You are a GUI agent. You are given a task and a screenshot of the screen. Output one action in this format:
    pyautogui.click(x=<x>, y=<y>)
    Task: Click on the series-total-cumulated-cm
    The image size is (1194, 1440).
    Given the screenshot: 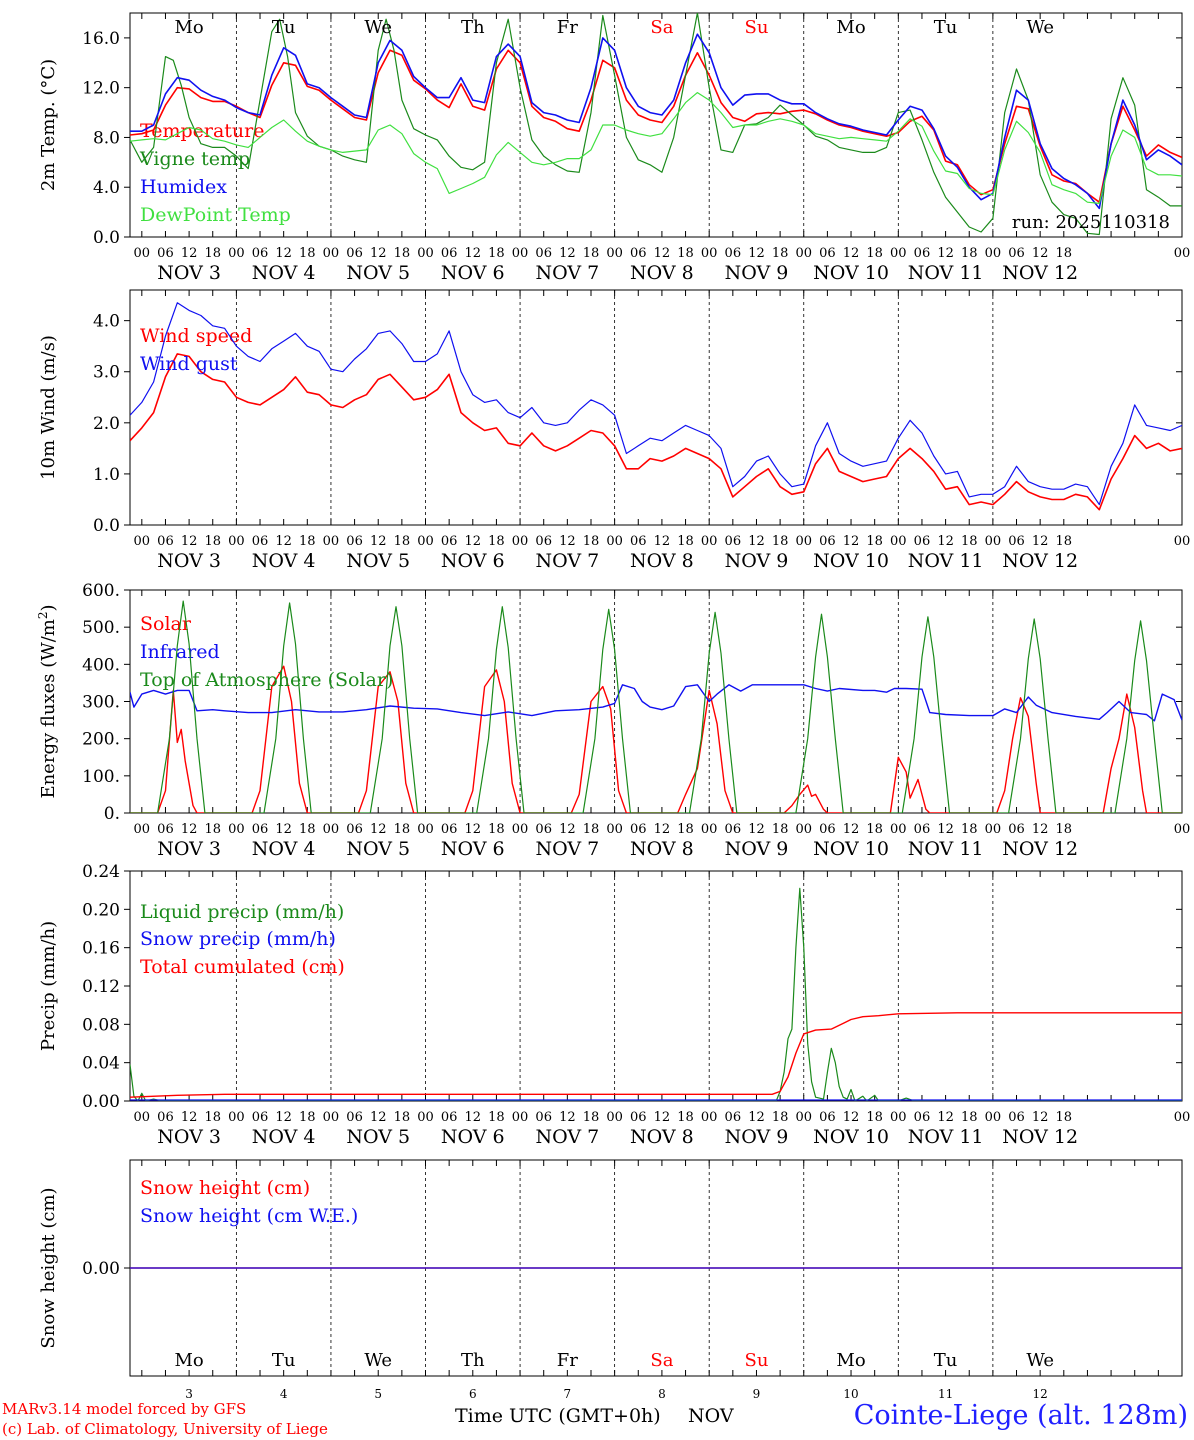 What is the action you would take?
    pyautogui.click(x=656, y=1055)
    